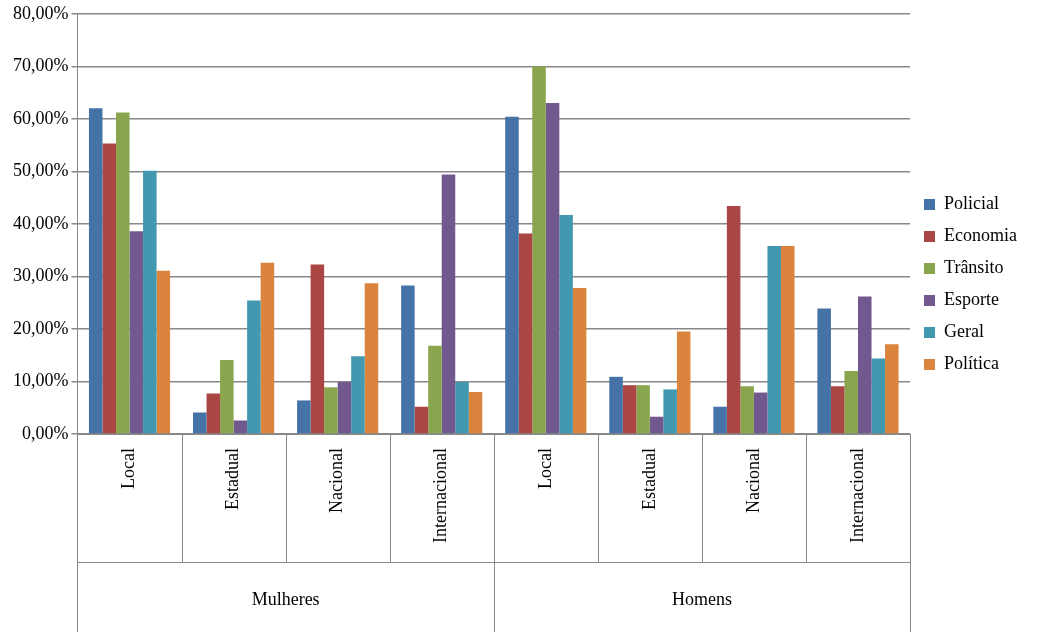 The image size is (1037, 632). Describe the element at coordinates (972, 363) in the screenshot. I see `legend-label: Política` at that location.